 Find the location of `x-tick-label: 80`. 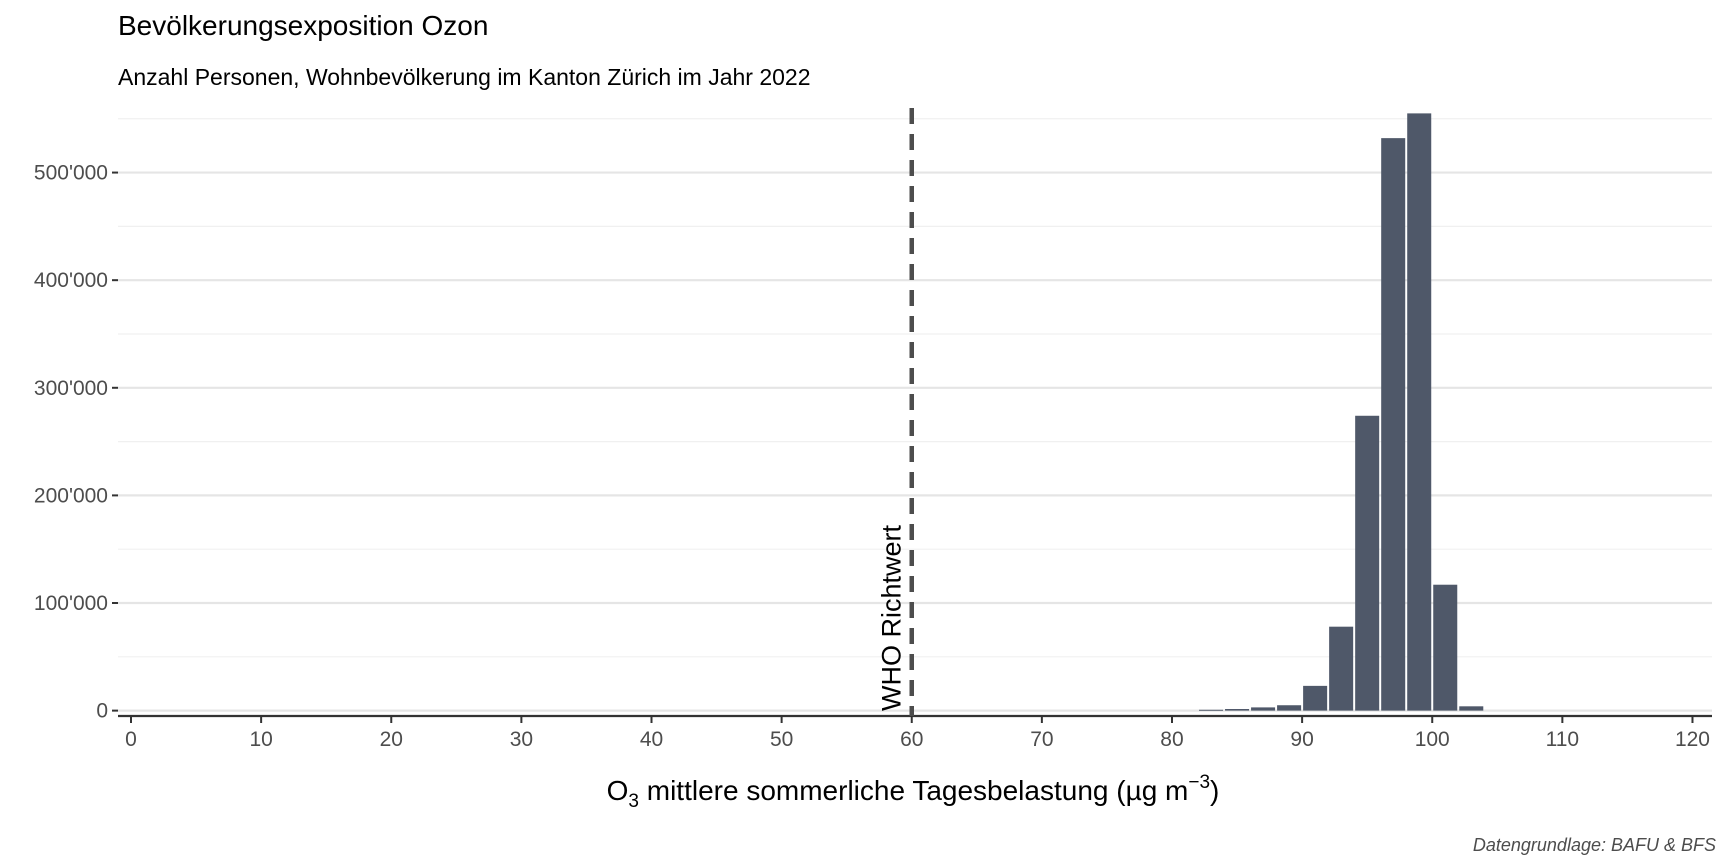

x-tick-label: 80 is located at coordinates (1171, 739).